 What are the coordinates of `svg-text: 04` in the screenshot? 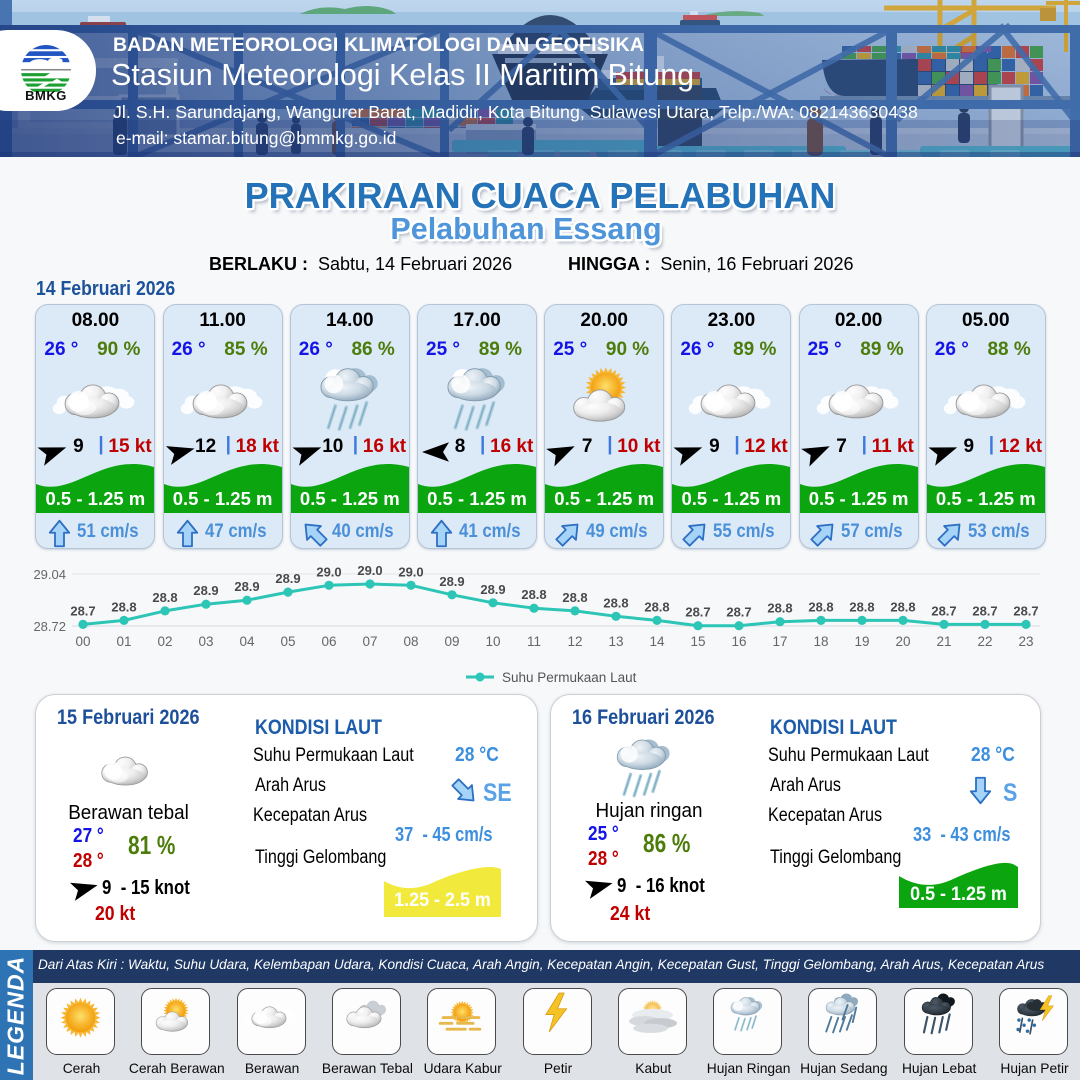 It's located at (247, 641).